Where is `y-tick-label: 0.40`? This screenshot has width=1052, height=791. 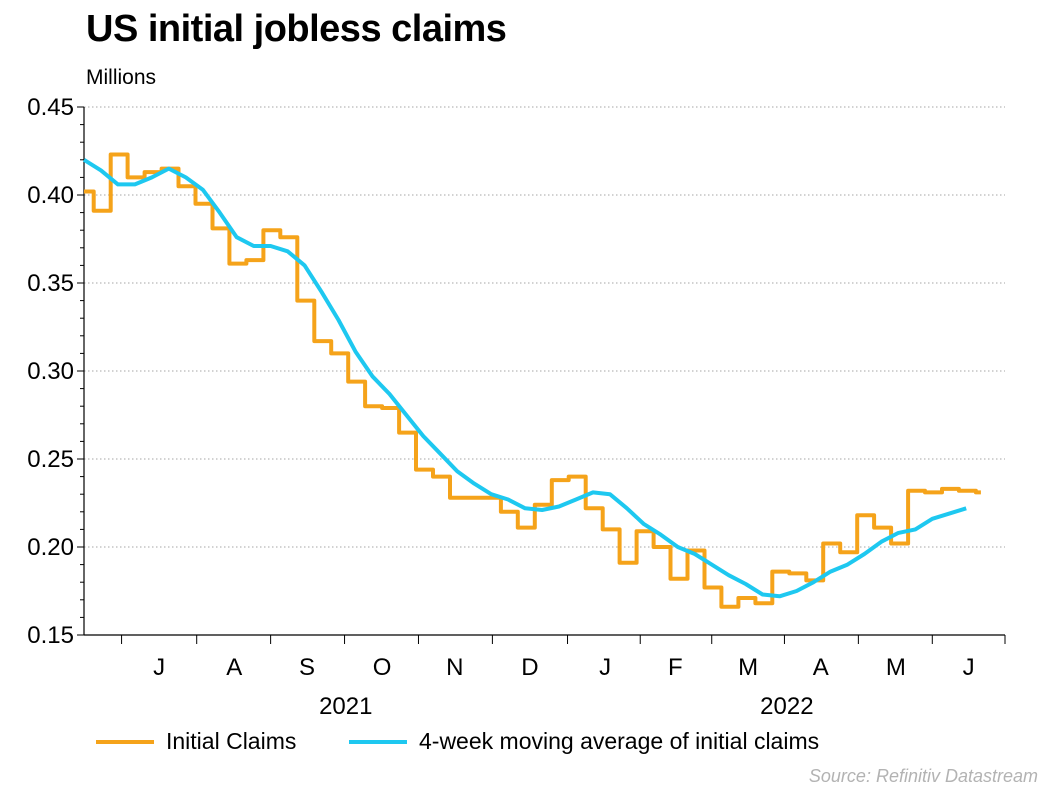
y-tick-label: 0.40 is located at coordinates (50, 195).